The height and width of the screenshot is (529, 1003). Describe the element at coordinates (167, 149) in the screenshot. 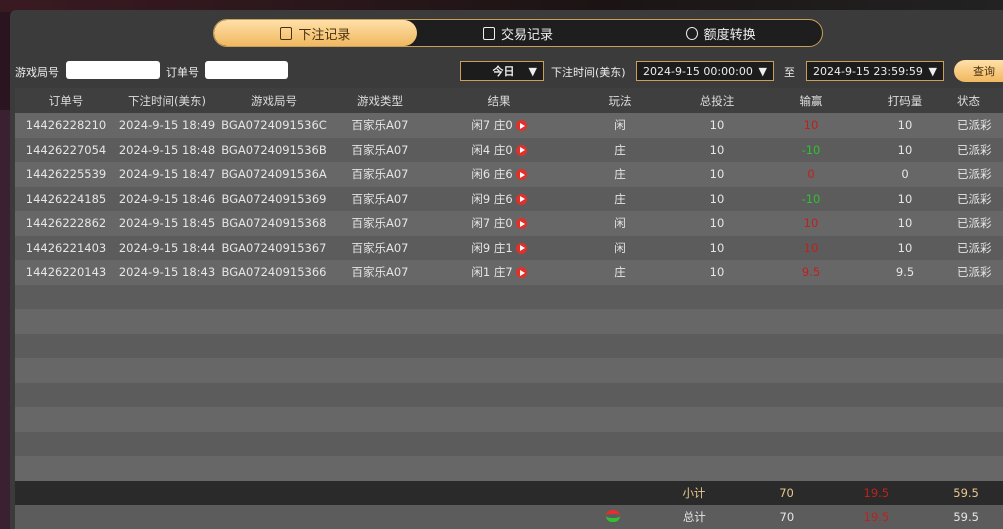

I see `cell-1: 2024-9-15 18:48` at that location.